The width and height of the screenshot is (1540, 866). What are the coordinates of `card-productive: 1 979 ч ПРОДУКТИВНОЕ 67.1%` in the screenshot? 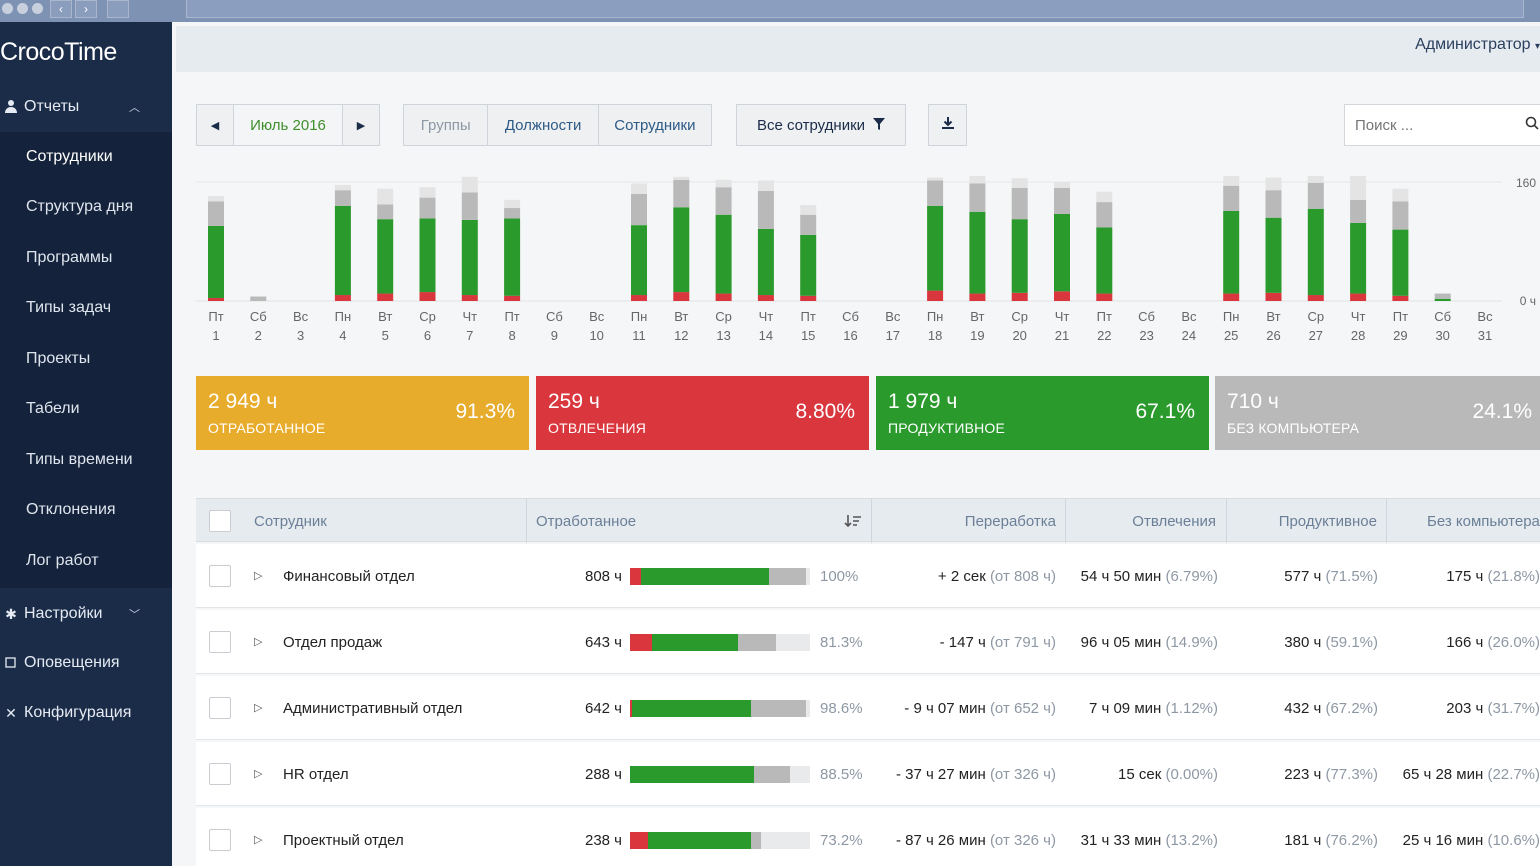 It's located at (1042, 413).